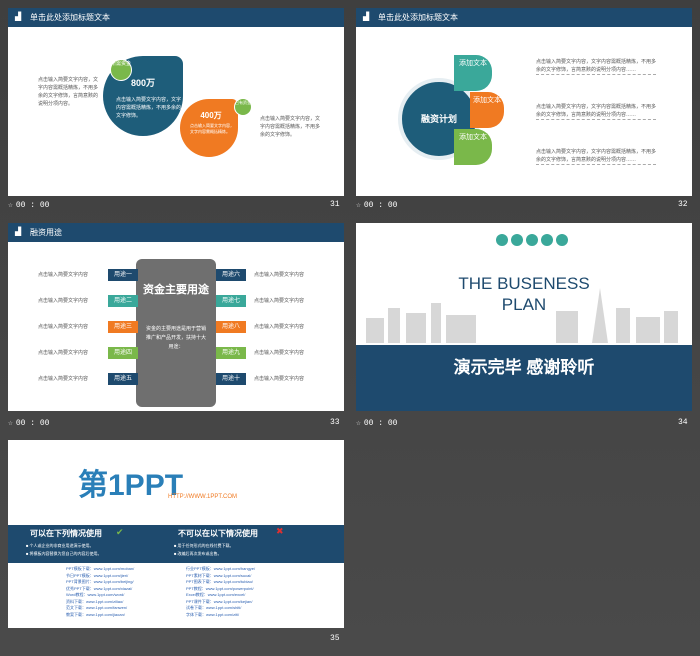 The height and width of the screenshot is (656, 700). I want to click on item-2: 添加文本, so click(487, 110).